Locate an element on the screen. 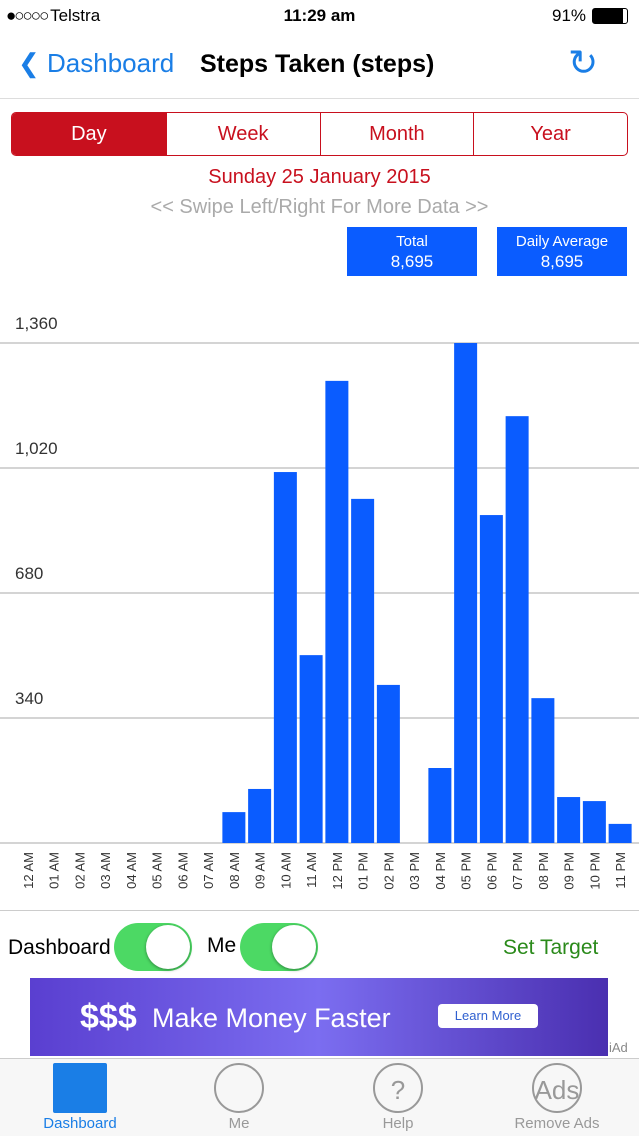 This screenshot has width=639, height=1136. stat-label: Total is located at coordinates (412, 241).